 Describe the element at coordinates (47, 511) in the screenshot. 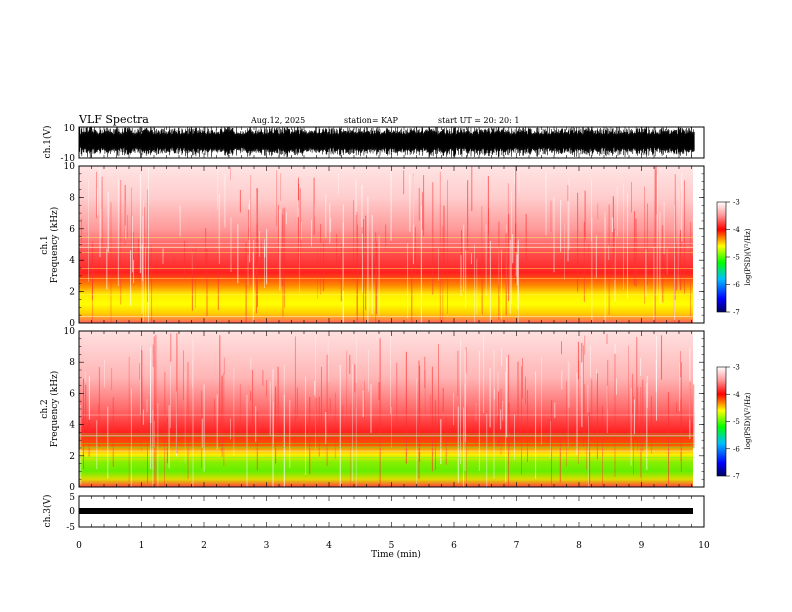

I see `ch3-waveform-ylabel: ch.3(V)` at that location.